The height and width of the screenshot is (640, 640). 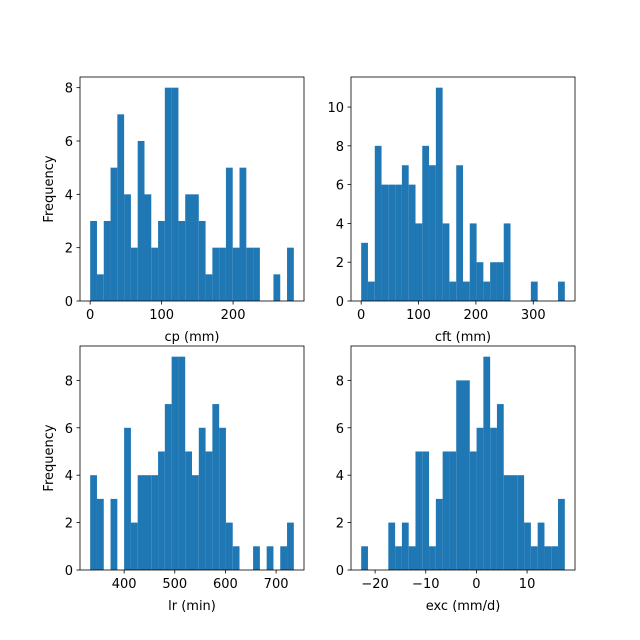 I want to click on y-tick-label: 4, so click(x=69, y=195).